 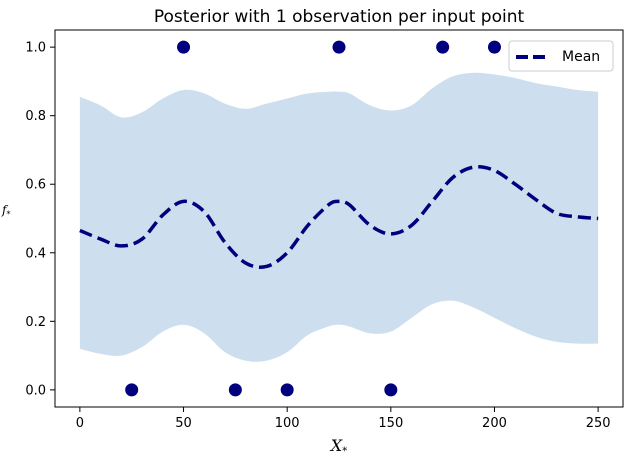 What do you see at coordinates (35, 48) in the screenshot?
I see `y-tick-label: 1.0` at bounding box center [35, 48].